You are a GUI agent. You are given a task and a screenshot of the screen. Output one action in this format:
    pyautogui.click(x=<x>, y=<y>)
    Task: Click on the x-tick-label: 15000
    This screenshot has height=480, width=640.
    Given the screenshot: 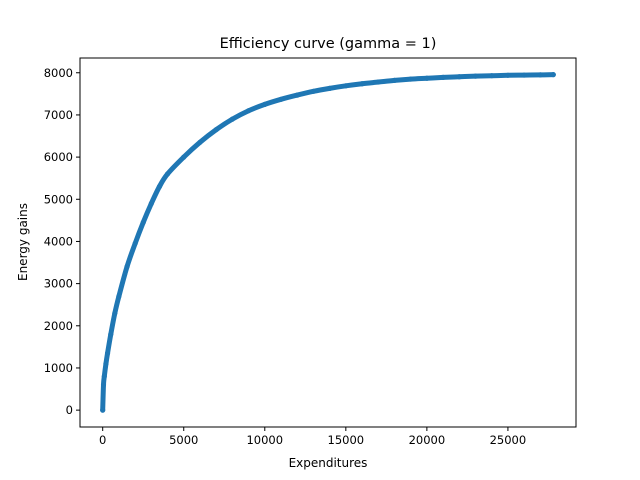 What is the action you would take?
    pyautogui.click(x=346, y=440)
    